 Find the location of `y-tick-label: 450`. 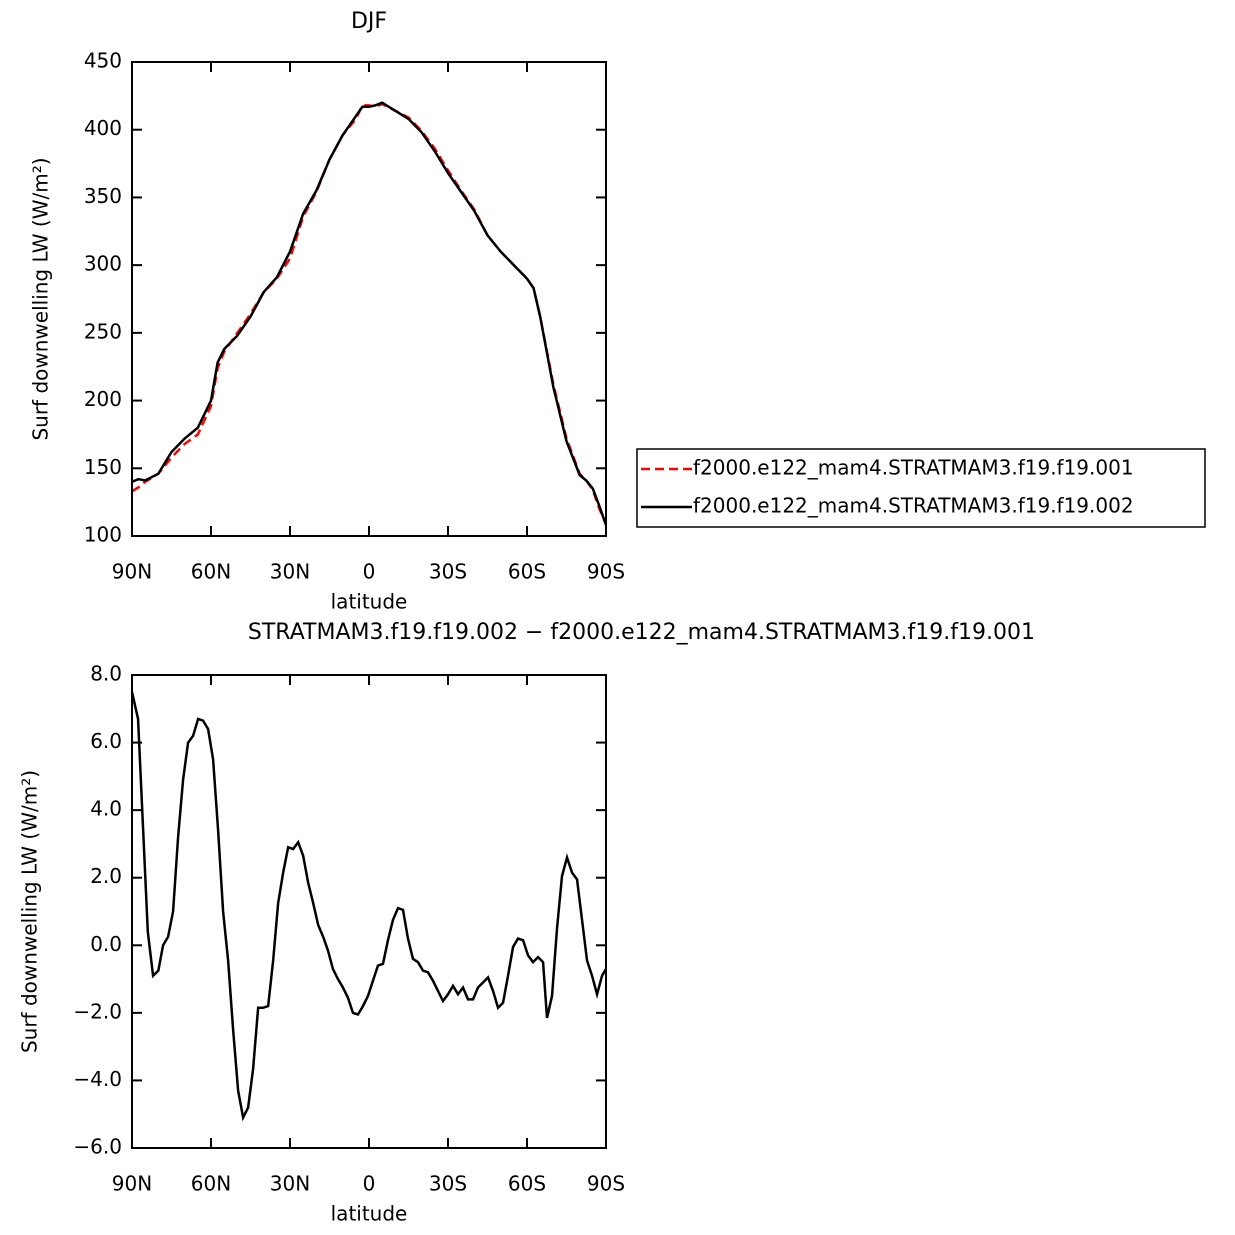

y-tick-label: 450 is located at coordinates (103, 61).